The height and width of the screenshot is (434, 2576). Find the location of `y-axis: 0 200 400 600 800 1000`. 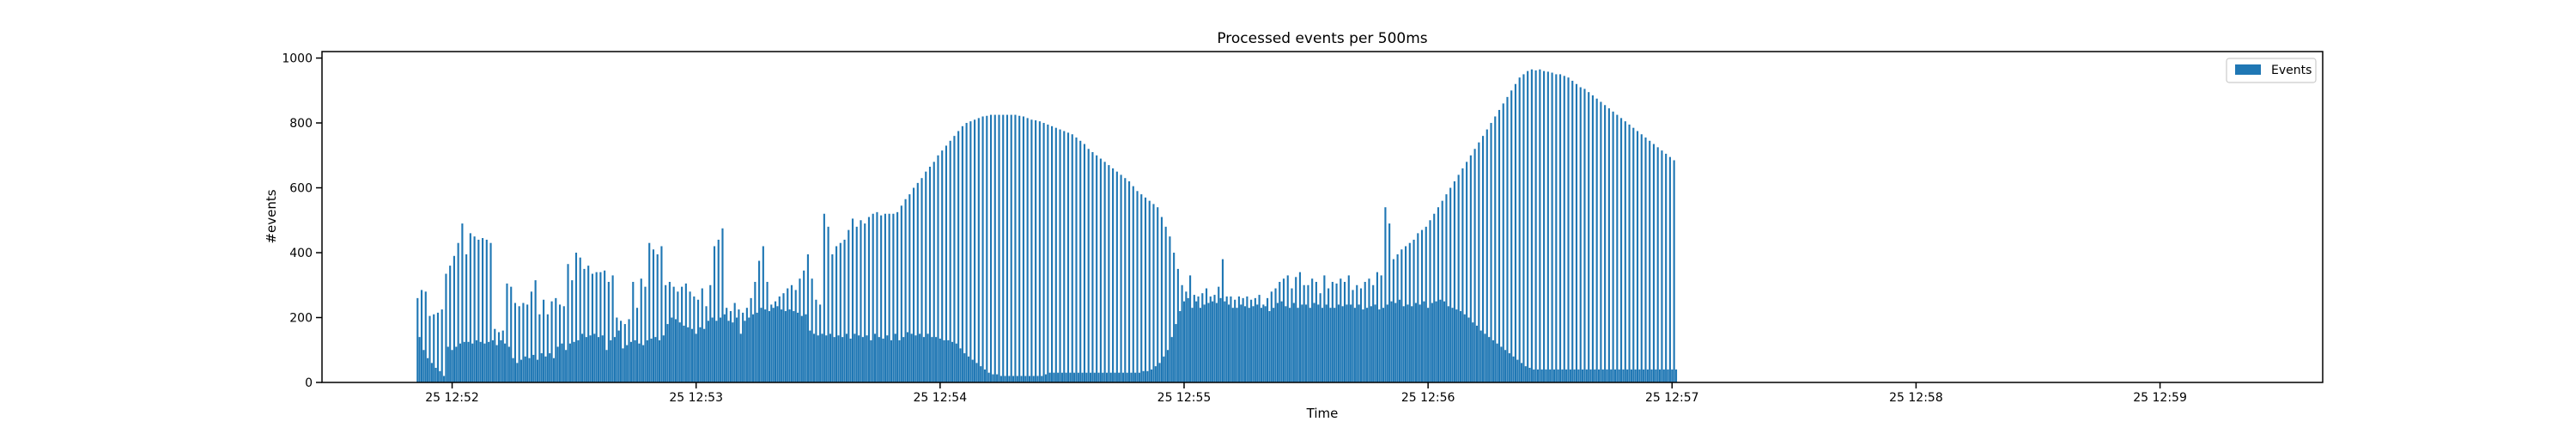

y-axis: 0 200 400 600 800 1000 is located at coordinates (302, 221).